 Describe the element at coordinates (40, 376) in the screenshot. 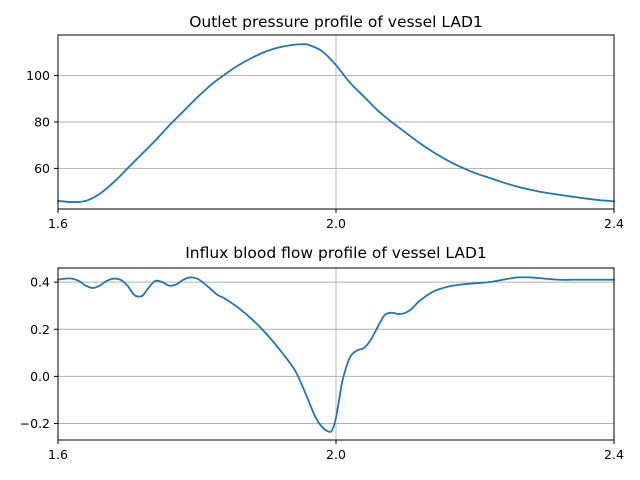

I see `y-tick-label: 0.0` at that location.